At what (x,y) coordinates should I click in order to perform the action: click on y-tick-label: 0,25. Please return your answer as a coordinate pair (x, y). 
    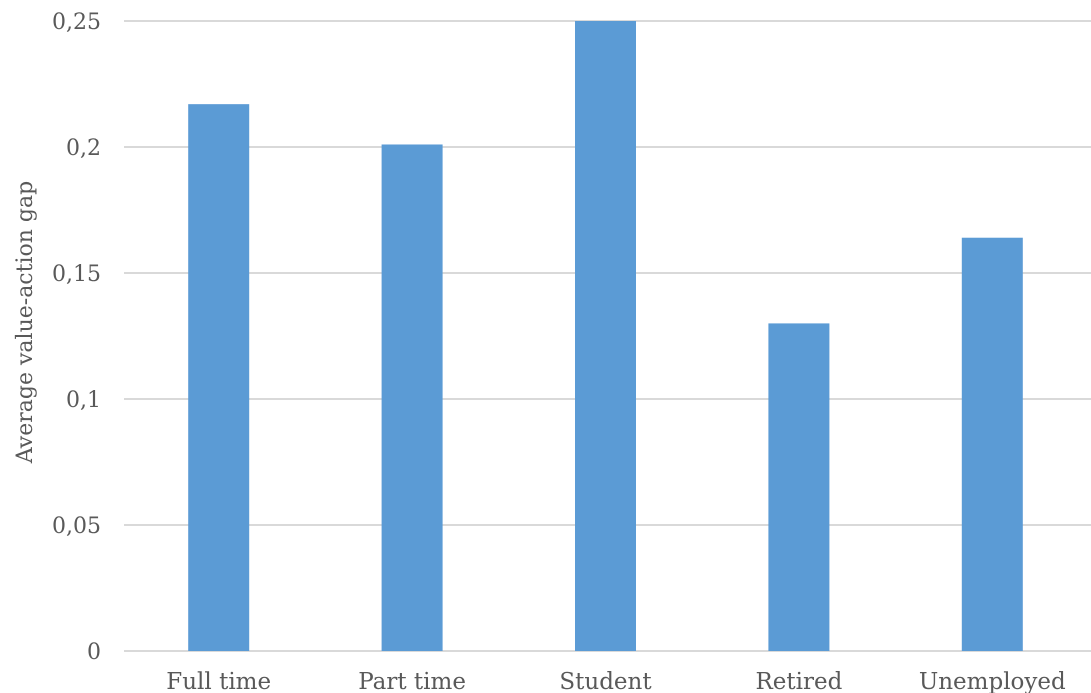
    Looking at the image, I should click on (76, 22).